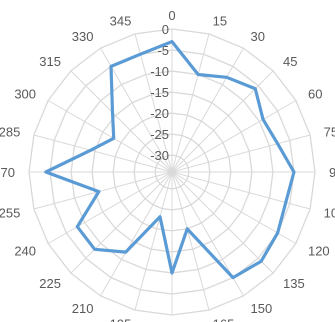  What do you see at coordinates (10, 213) in the screenshot?
I see `angle-tick-label: 255` at bounding box center [10, 213].